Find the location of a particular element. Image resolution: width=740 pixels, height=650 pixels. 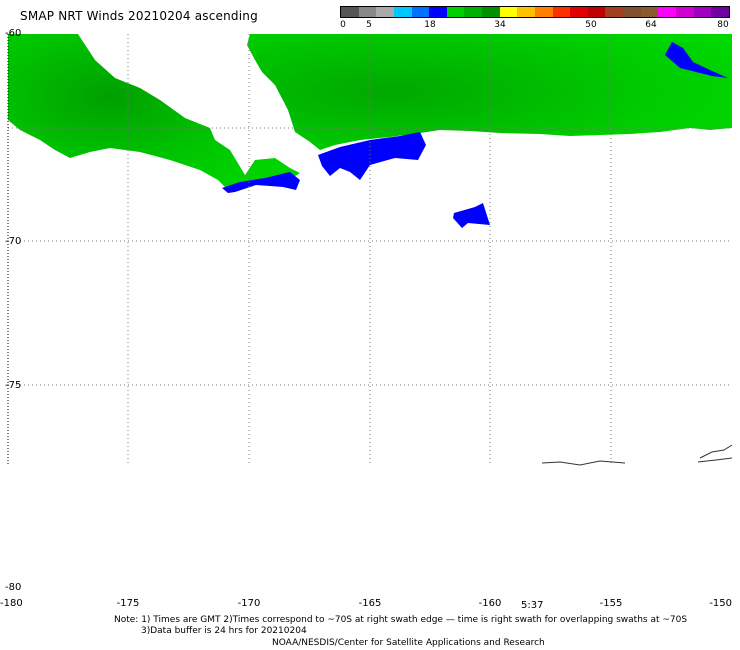

lat-tick-label: -70 is located at coordinates (13, 241).